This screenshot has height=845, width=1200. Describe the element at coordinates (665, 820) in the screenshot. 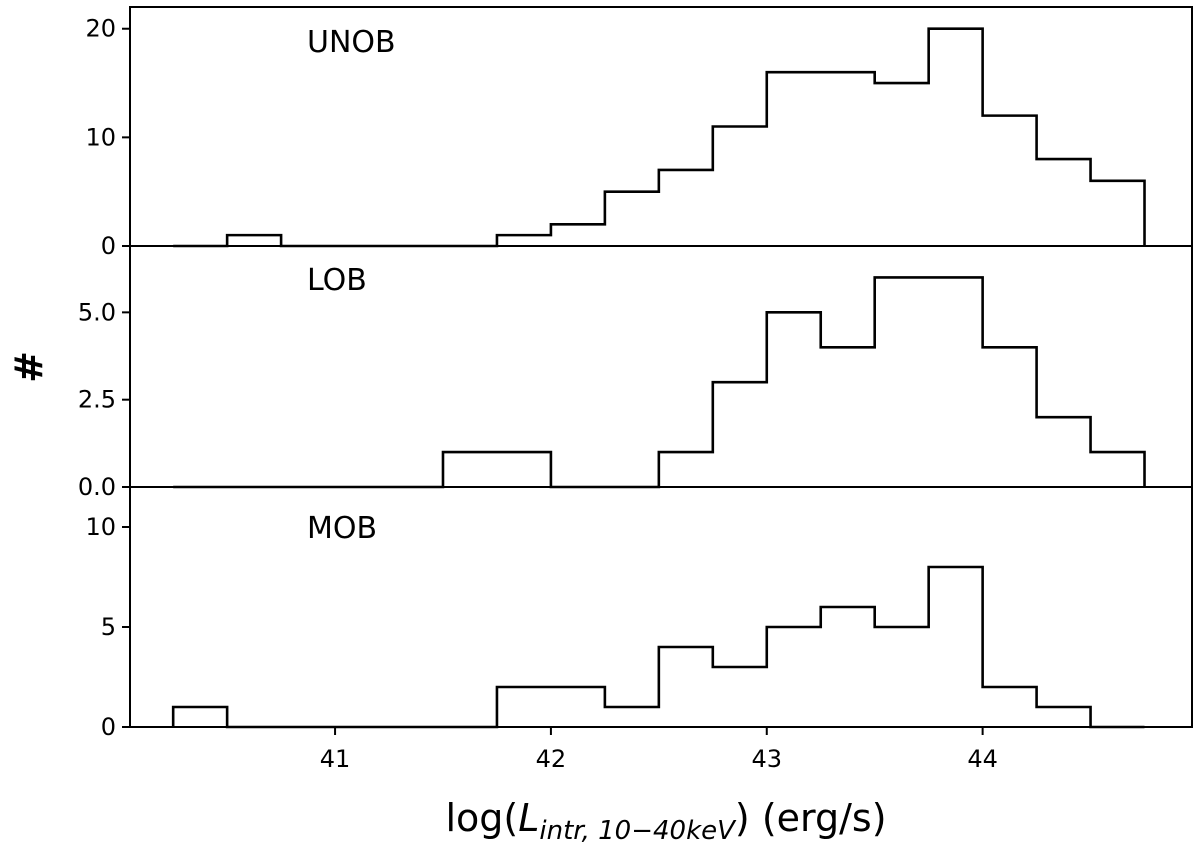

I see `x-axis-label: log(Lintr, 10−40keV) (erg/s)` at that location.